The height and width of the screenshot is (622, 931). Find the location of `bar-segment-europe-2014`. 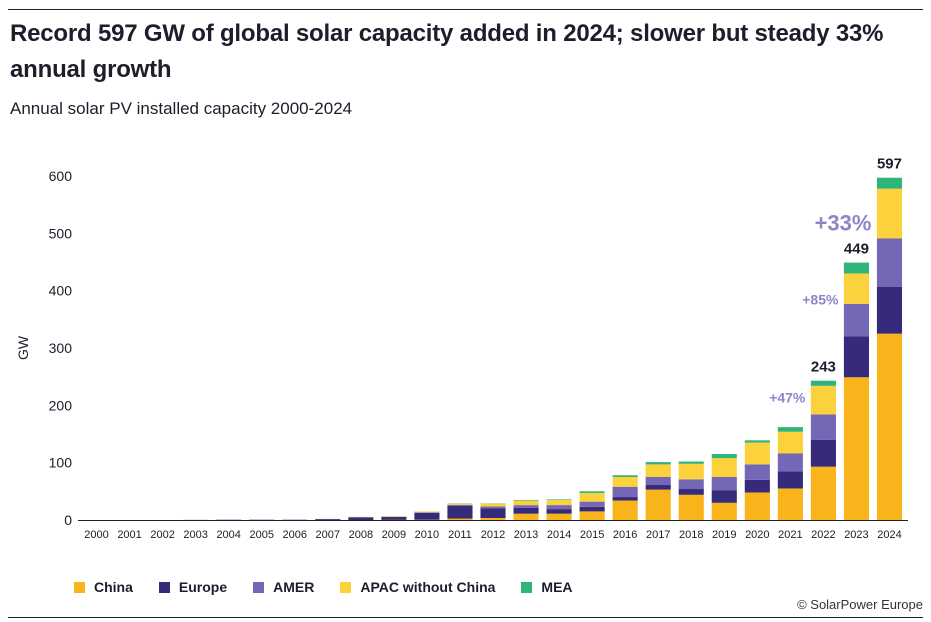

bar-segment-europe-2014 is located at coordinates (559, 511).